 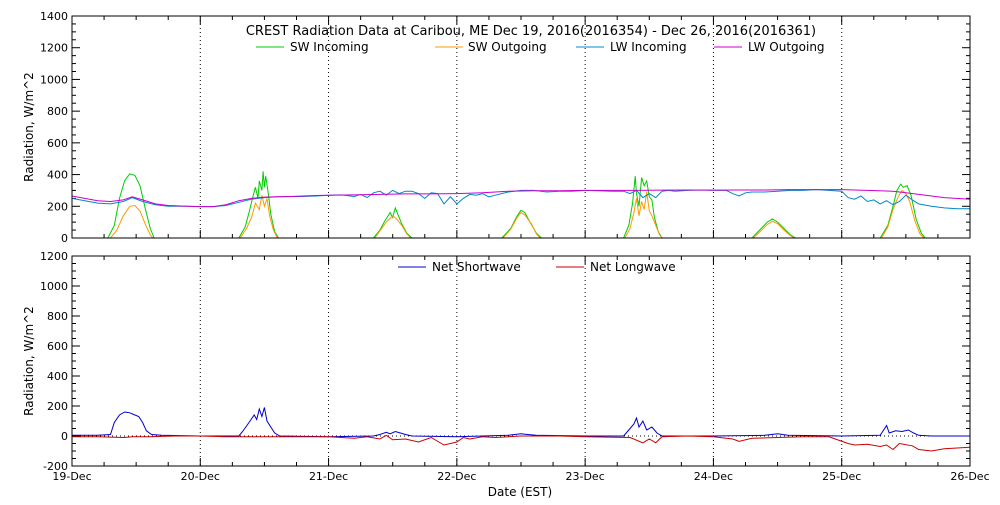 What do you see at coordinates (507, 47) in the screenshot?
I see `legend-label: SW Outgoing` at bounding box center [507, 47].